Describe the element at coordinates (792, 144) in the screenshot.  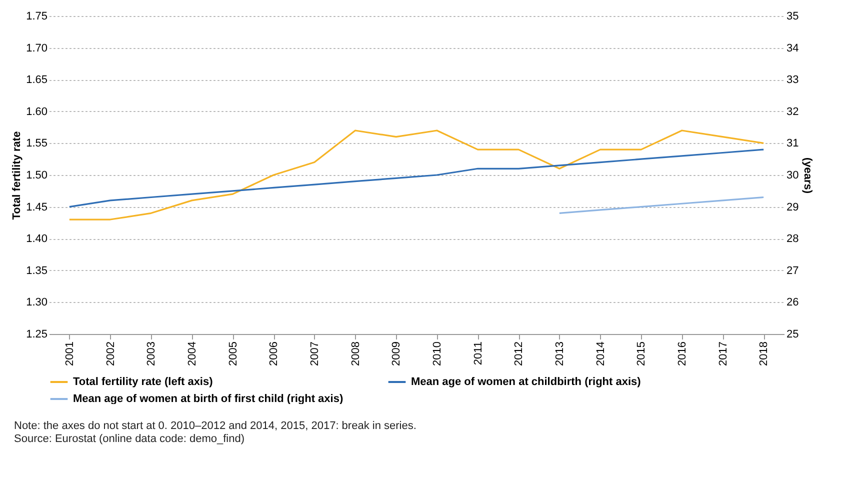
I see `y2-tick-label: 31` at that location.